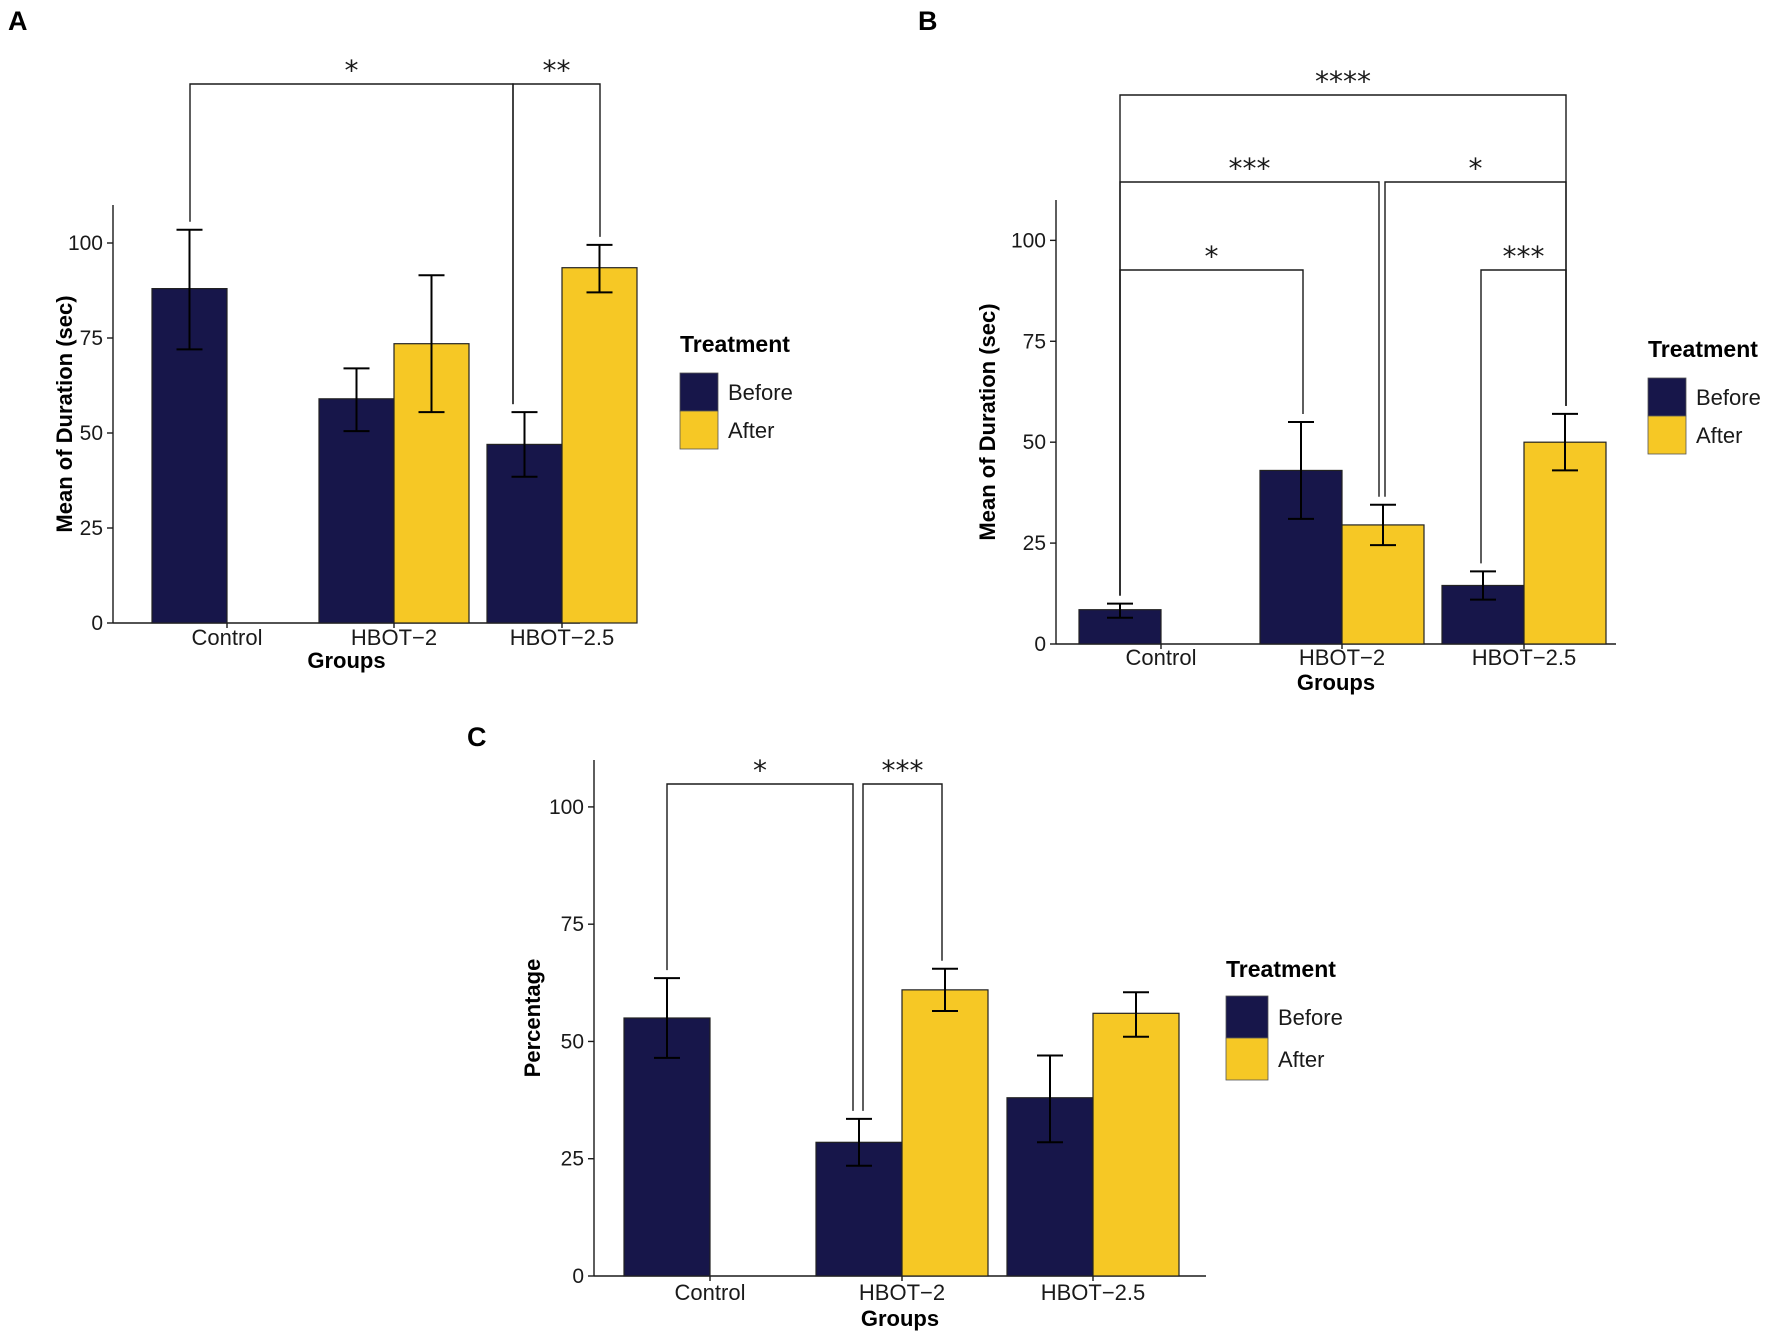  I want to click on panel-letter: C, so click(477, 737).